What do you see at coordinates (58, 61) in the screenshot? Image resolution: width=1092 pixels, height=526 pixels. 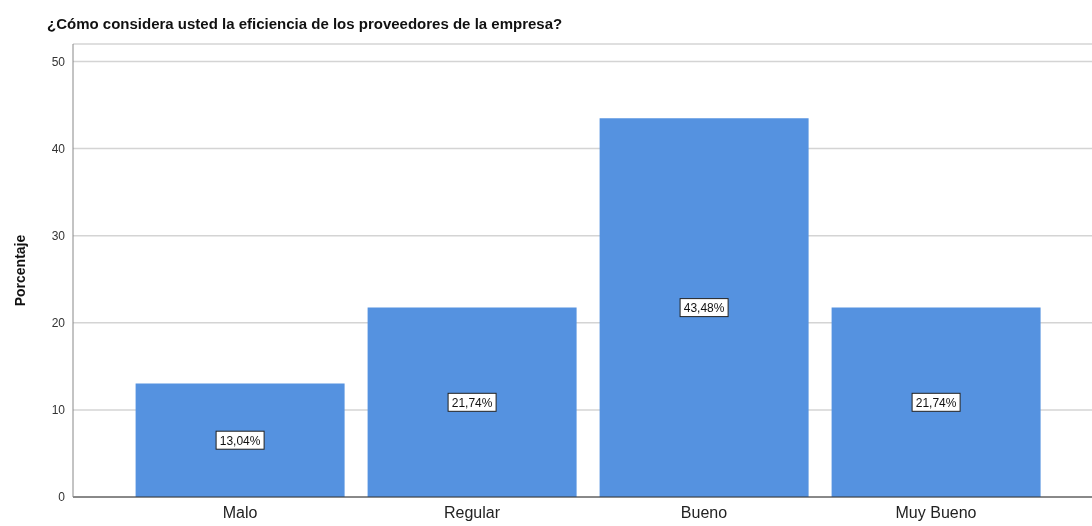 I see `y-tick-label: 50` at bounding box center [58, 61].